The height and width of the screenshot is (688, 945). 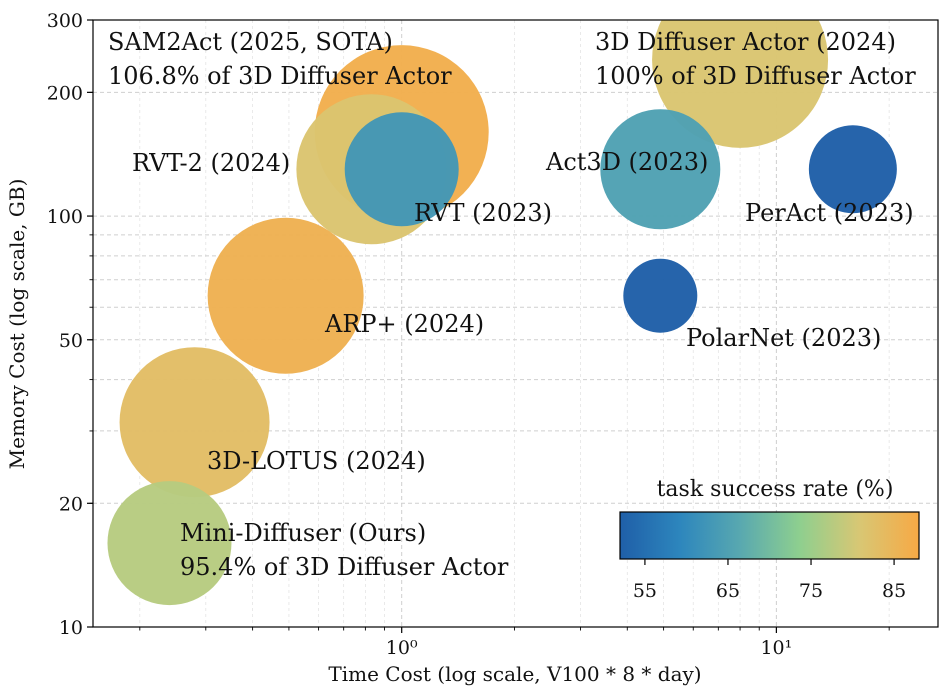 I want to click on bubble-polarnet, so click(x=660, y=295).